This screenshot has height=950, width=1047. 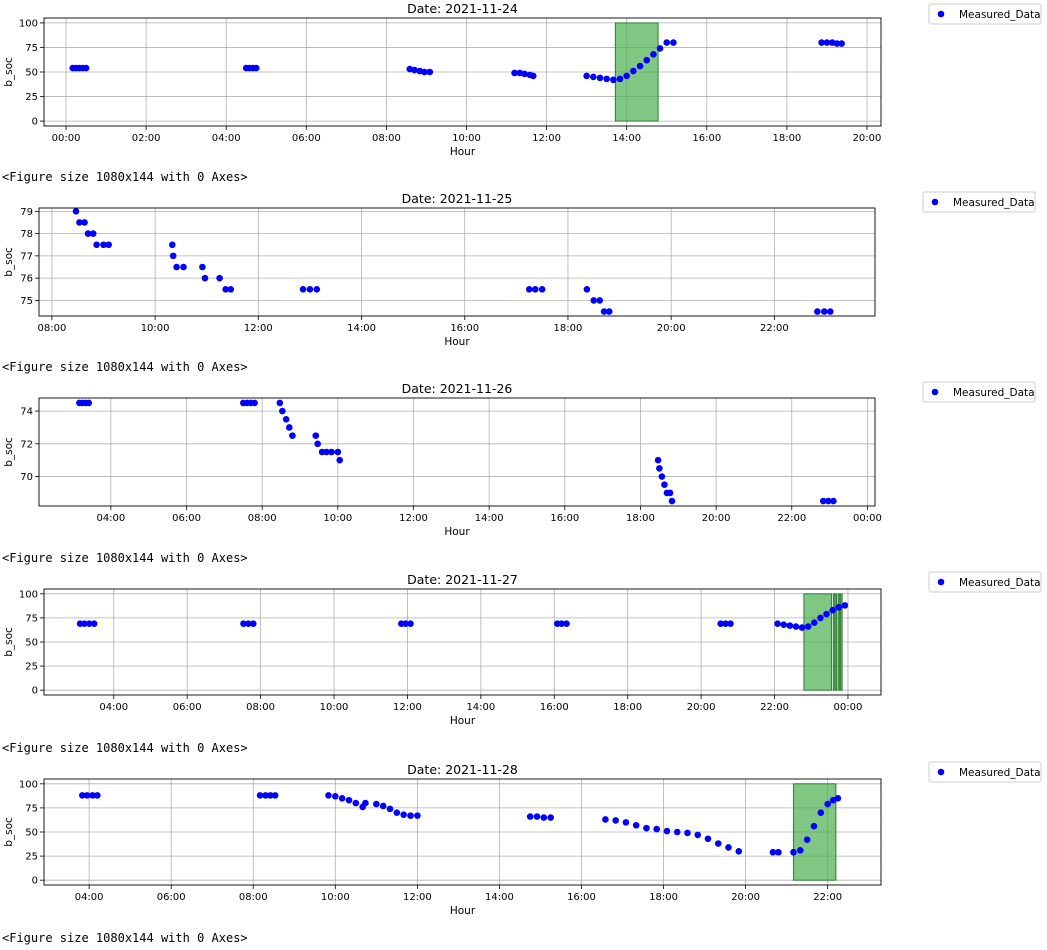 I want to click on y-tick-label: 100, so click(x=28, y=594).